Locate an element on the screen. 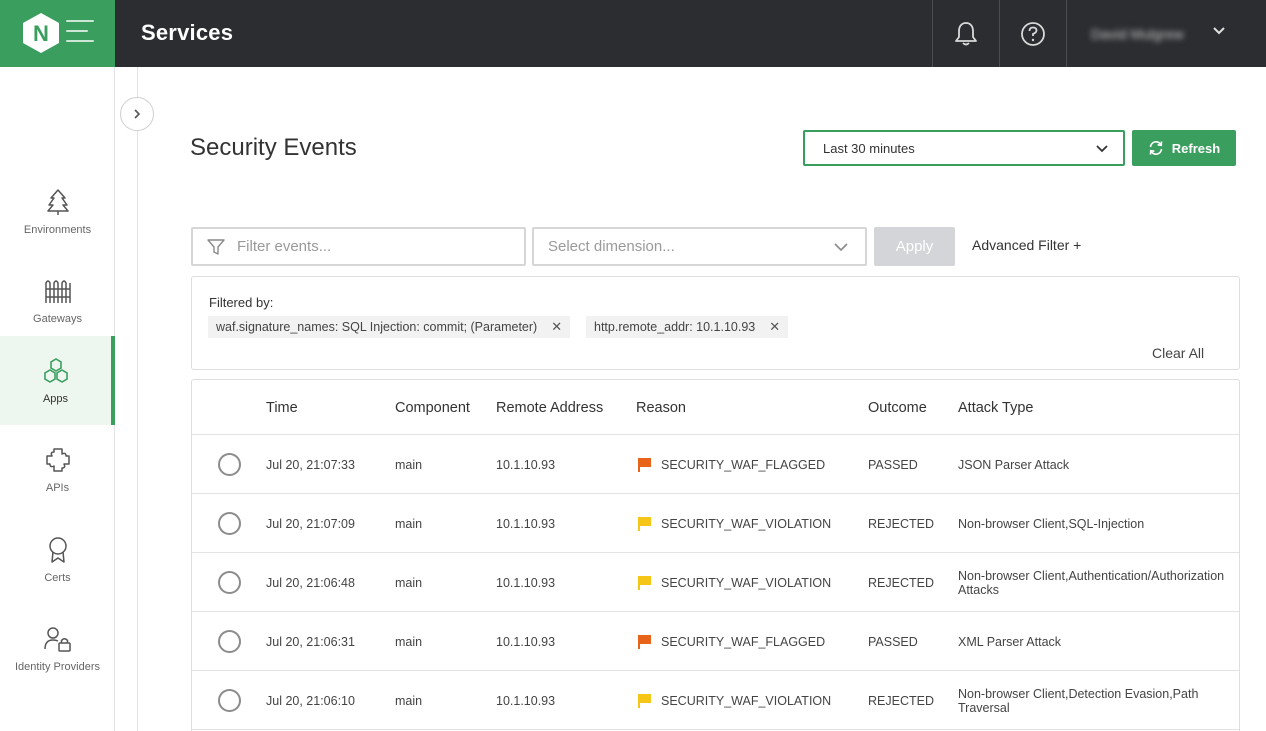 This screenshot has height=731, width=1266. filter-chip: http.remote_addr: 10.1.10.93 ✕ is located at coordinates (687, 327).